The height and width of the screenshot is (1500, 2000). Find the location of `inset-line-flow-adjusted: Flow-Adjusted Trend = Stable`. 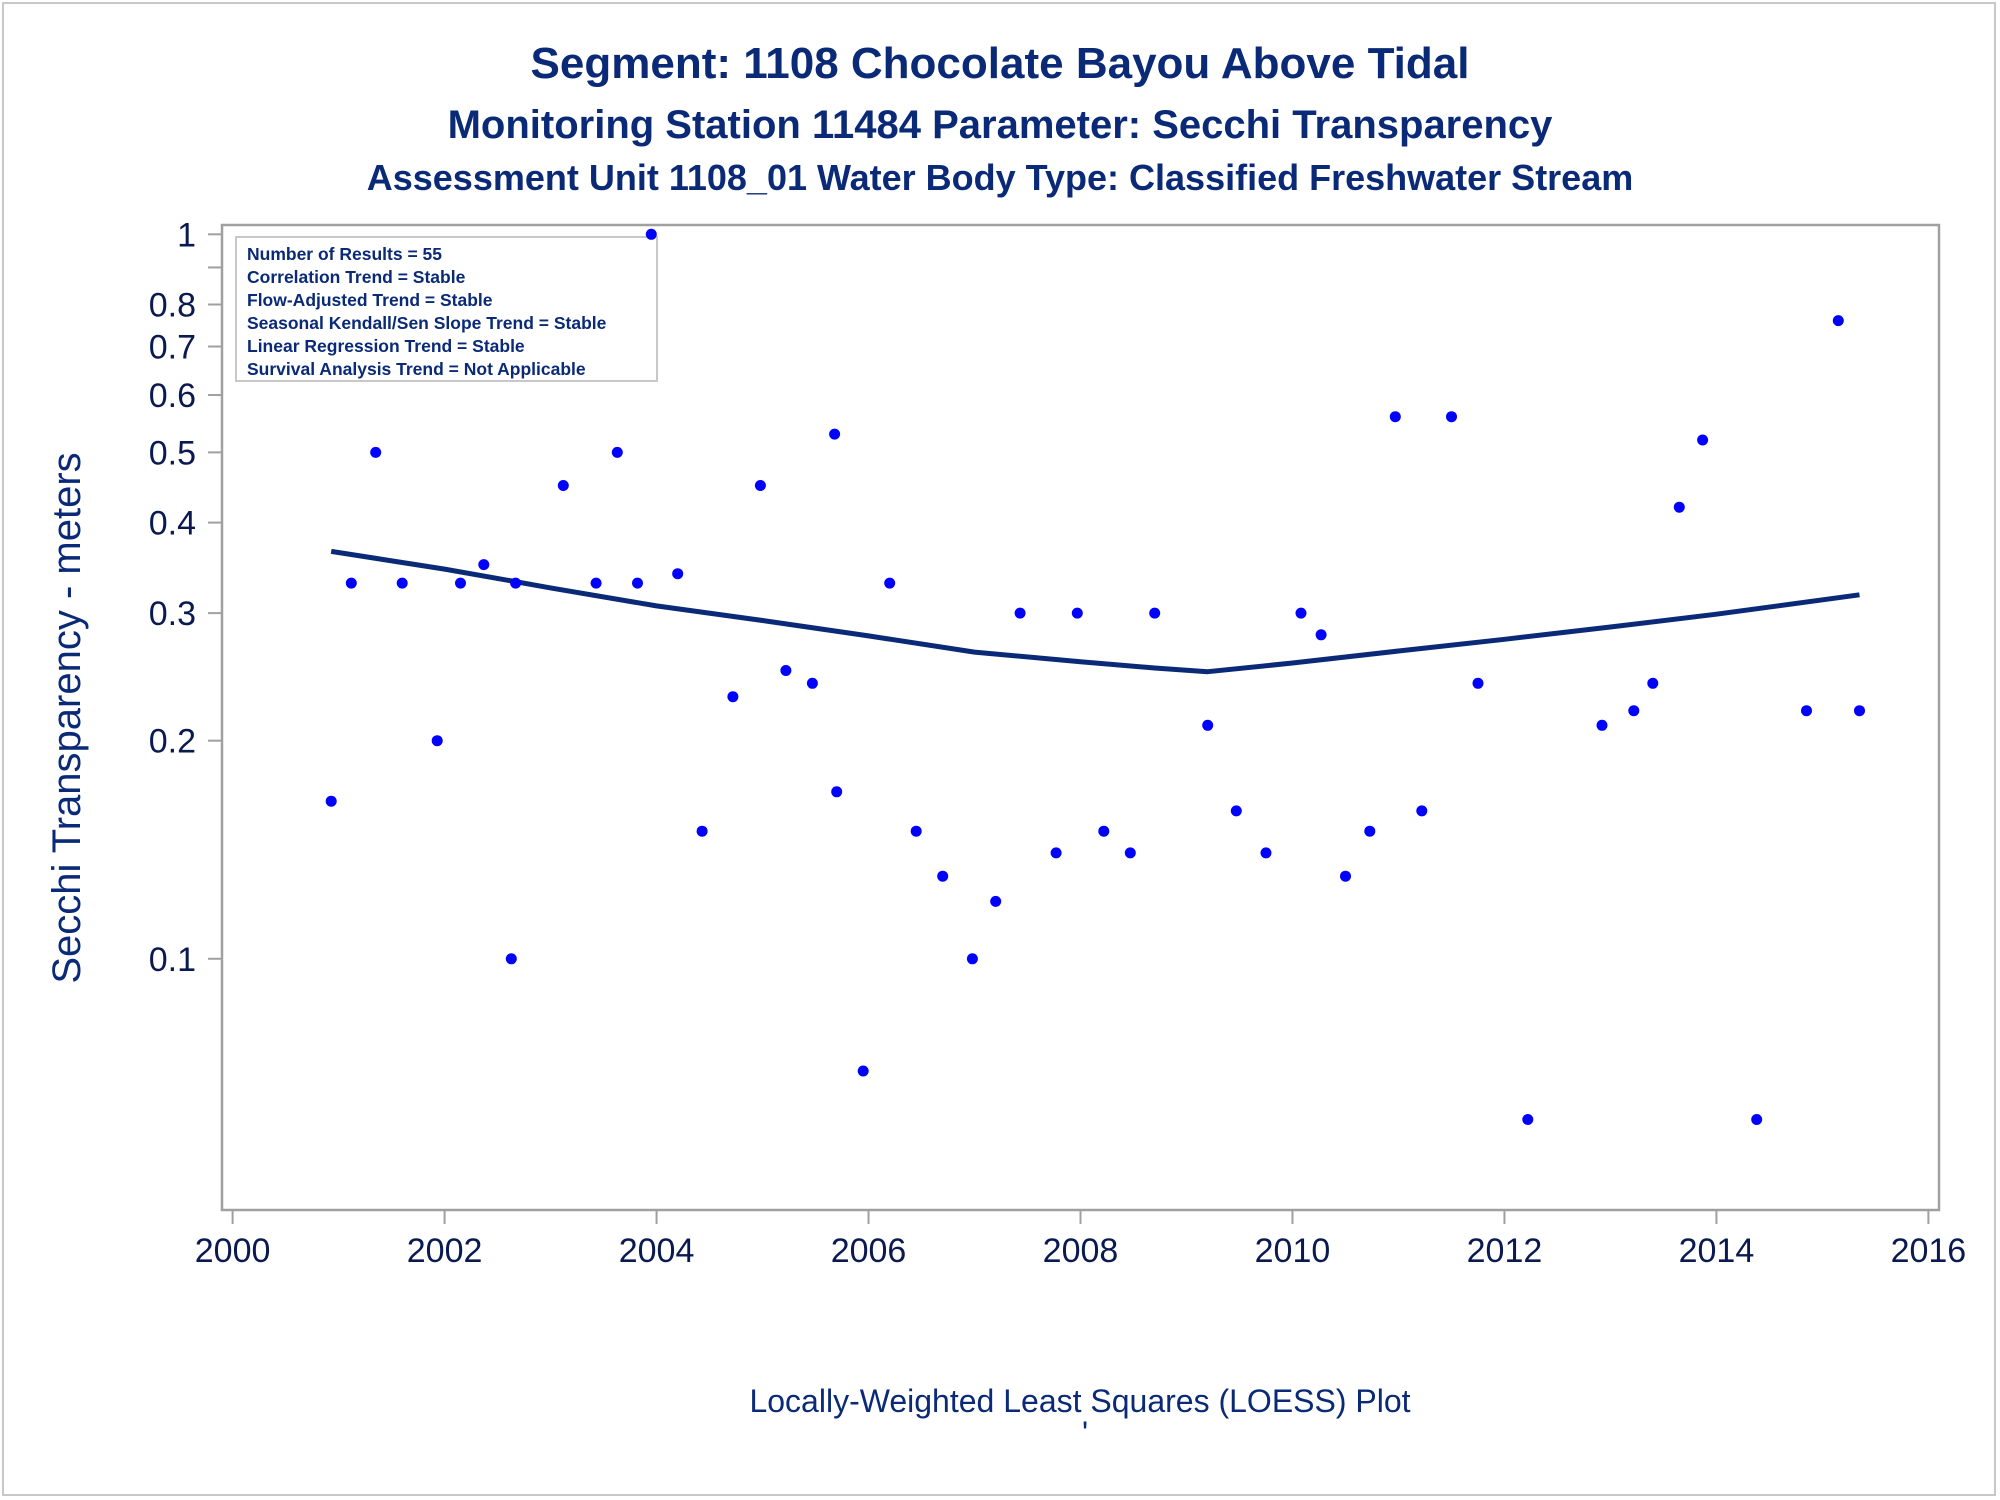

inset-line-flow-adjusted: Flow-Adjusted Trend = Stable is located at coordinates (370, 300).